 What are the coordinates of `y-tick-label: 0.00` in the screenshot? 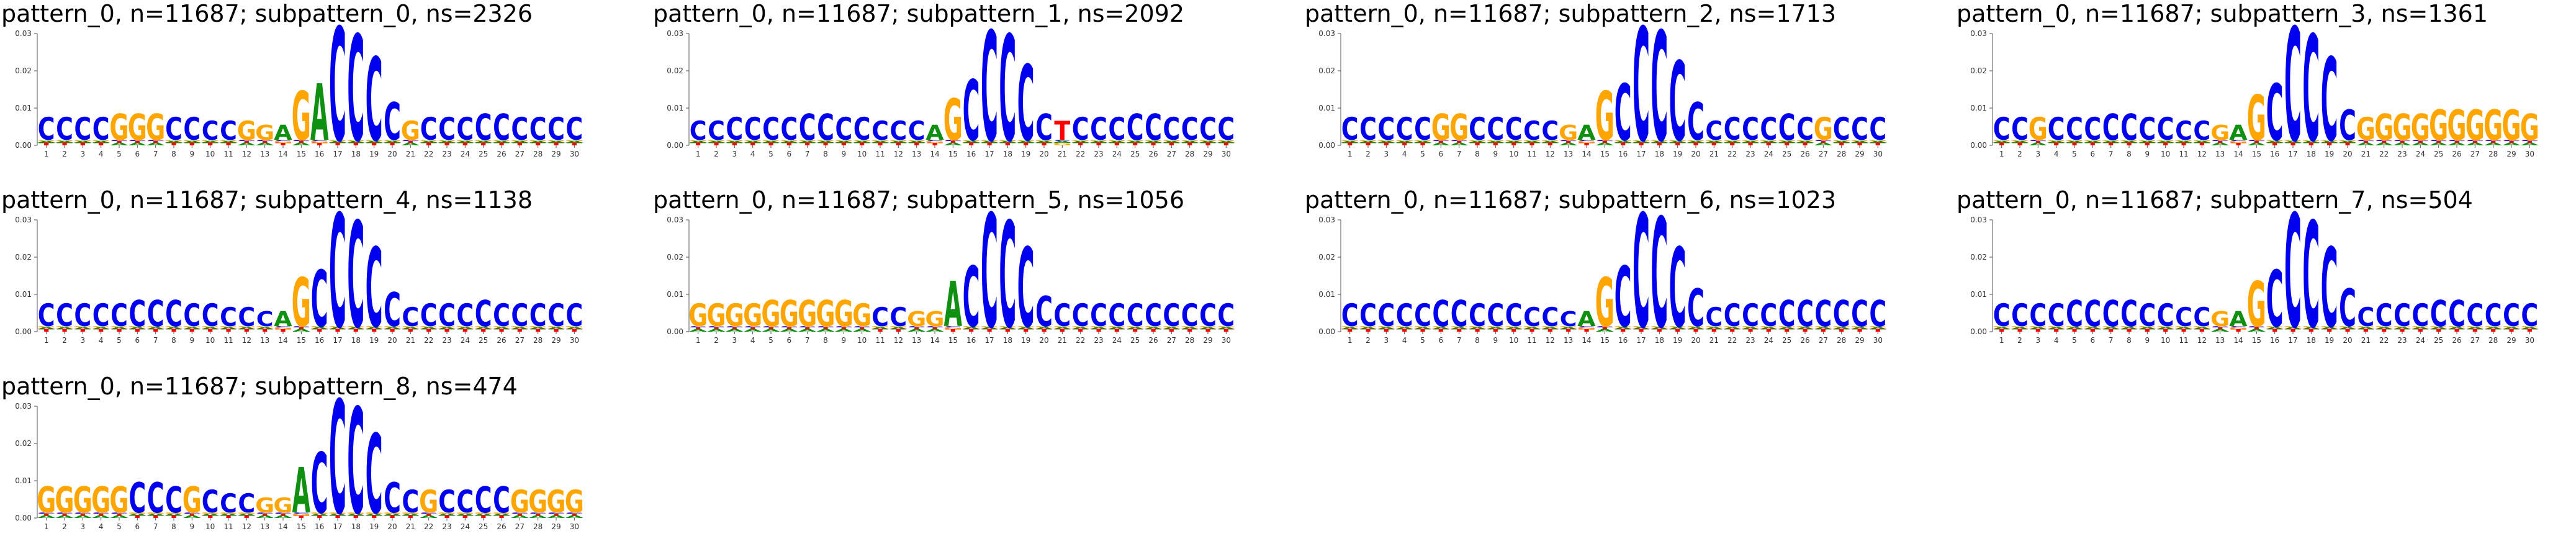 It's located at (1326, 331).